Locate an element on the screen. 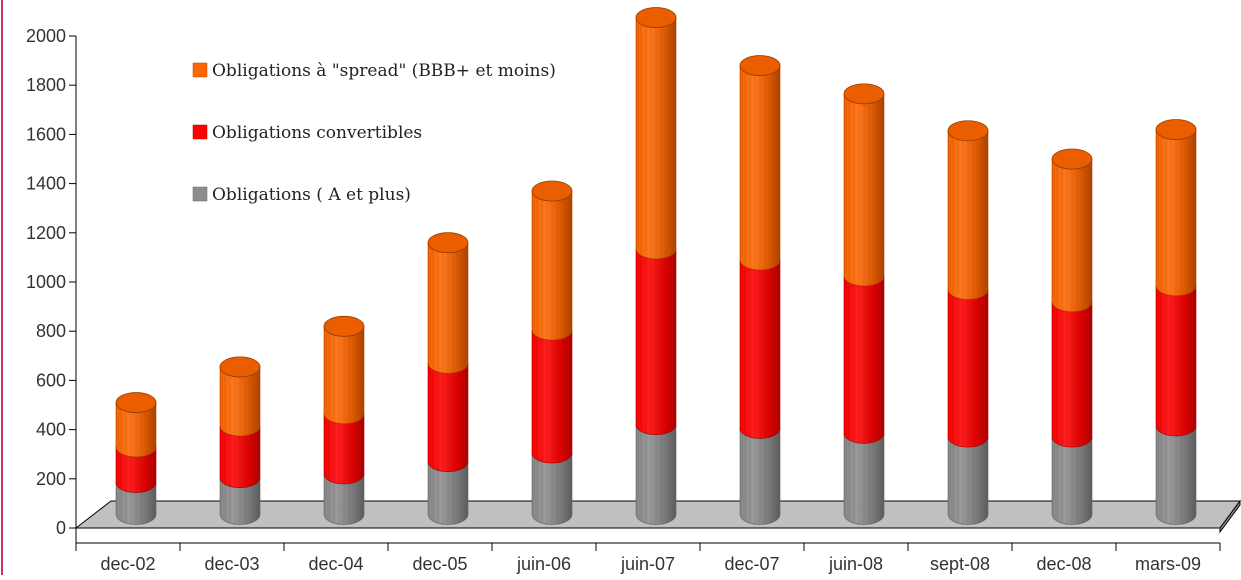  y-tick-label: 1200 is located at coordinates (46, 233).